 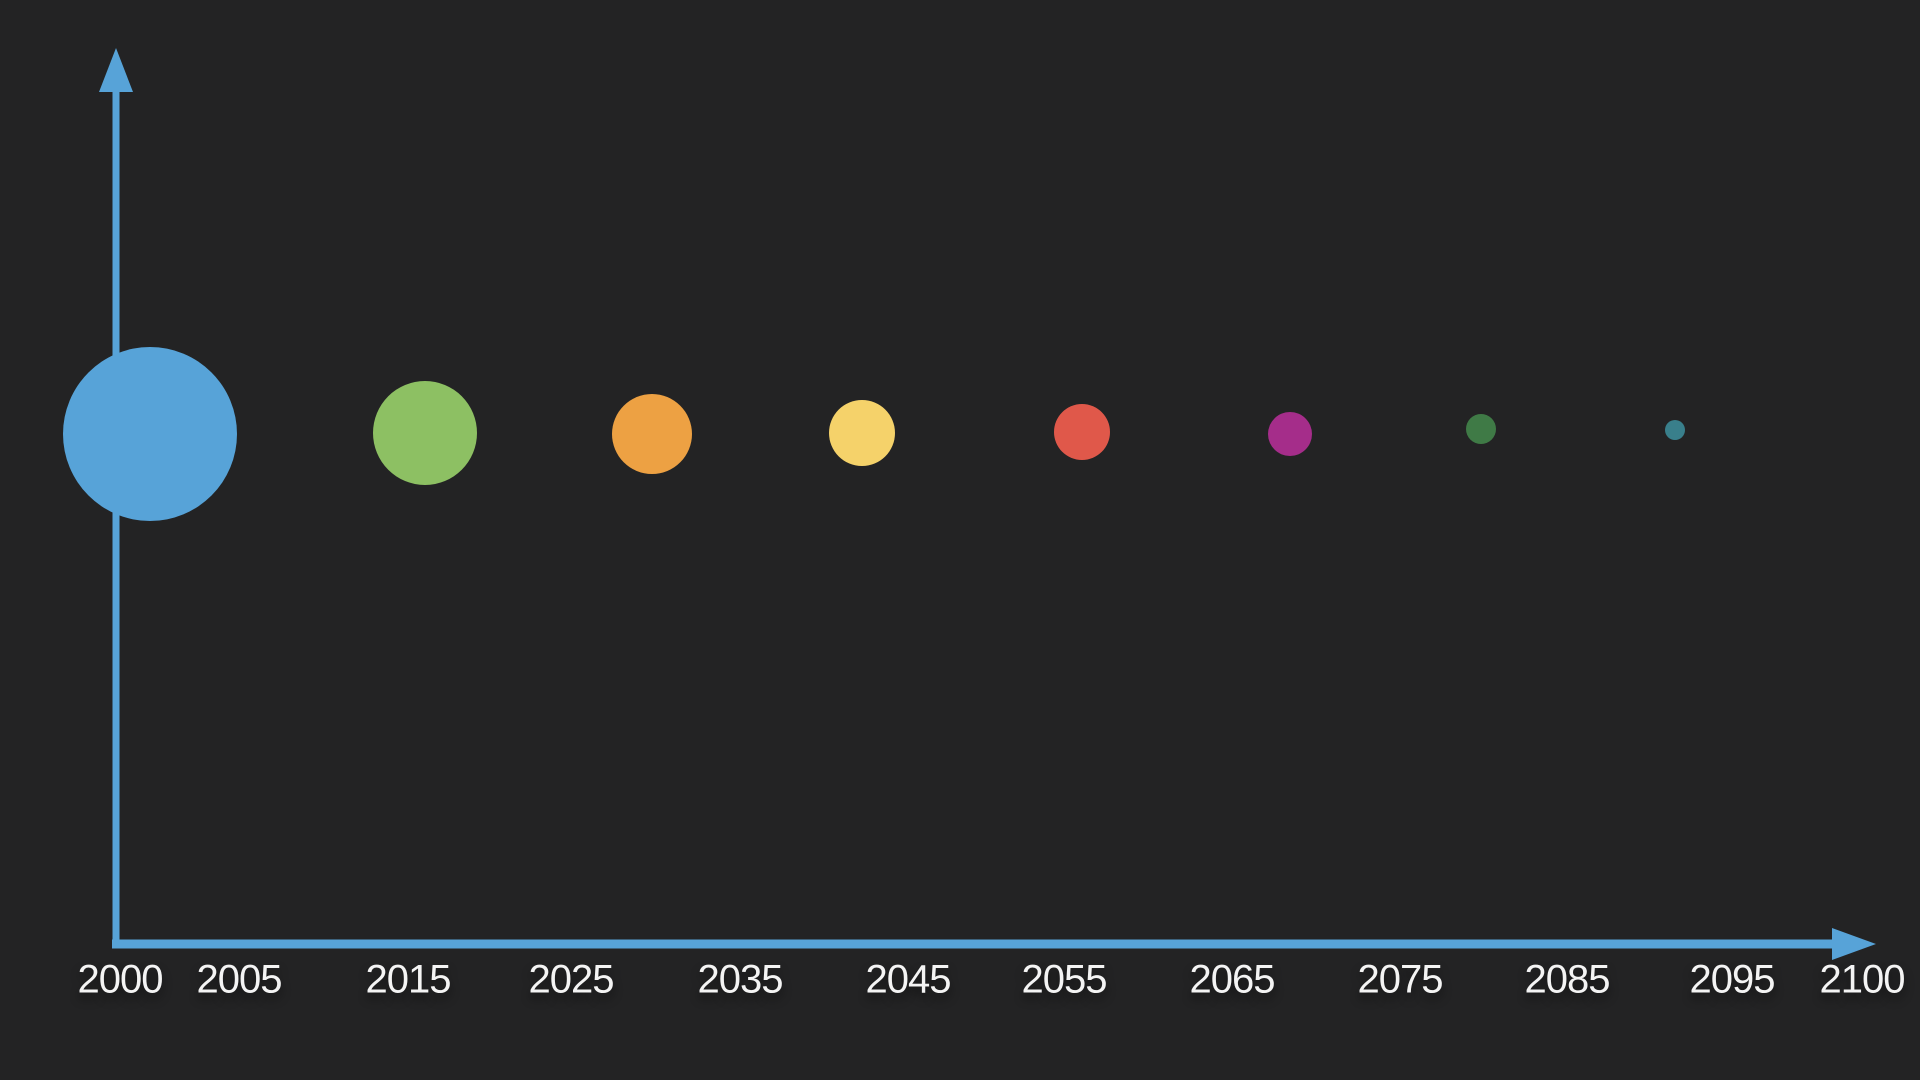 What do you see at coordinates (1675, 430) in the screenshot?
I see `bubble-2091` at bounding box center [1675, 430].